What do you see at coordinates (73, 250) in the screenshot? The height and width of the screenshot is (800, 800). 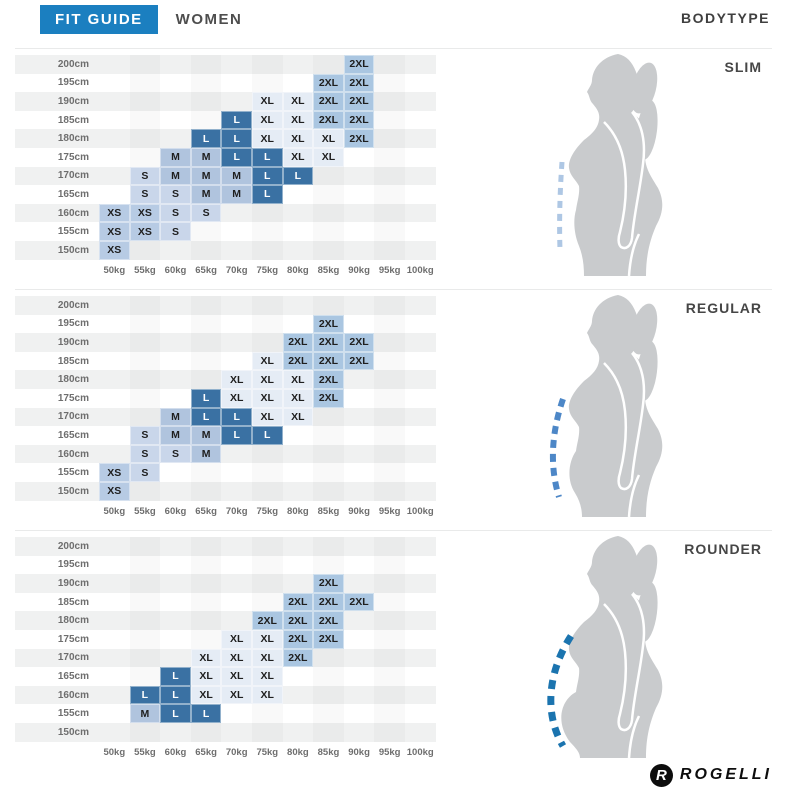 I see `height-label: 150cm` at bounding box center [73, 250].